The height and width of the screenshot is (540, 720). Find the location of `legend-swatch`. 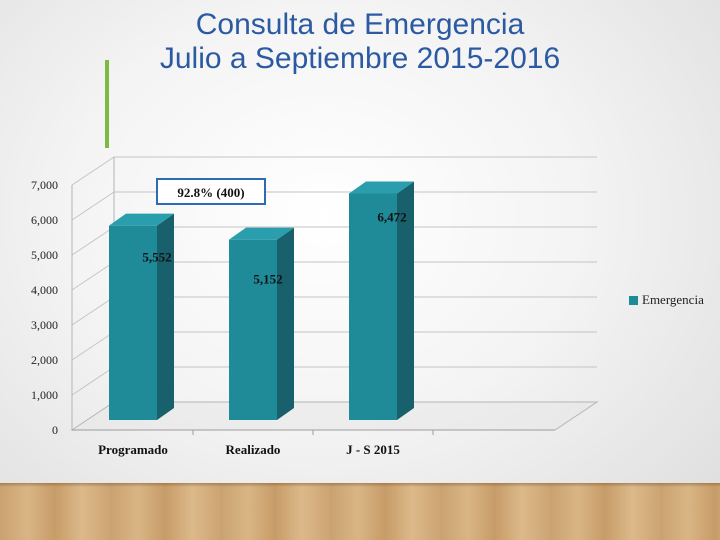

legend-swatch is located at coordinates (633, 300).